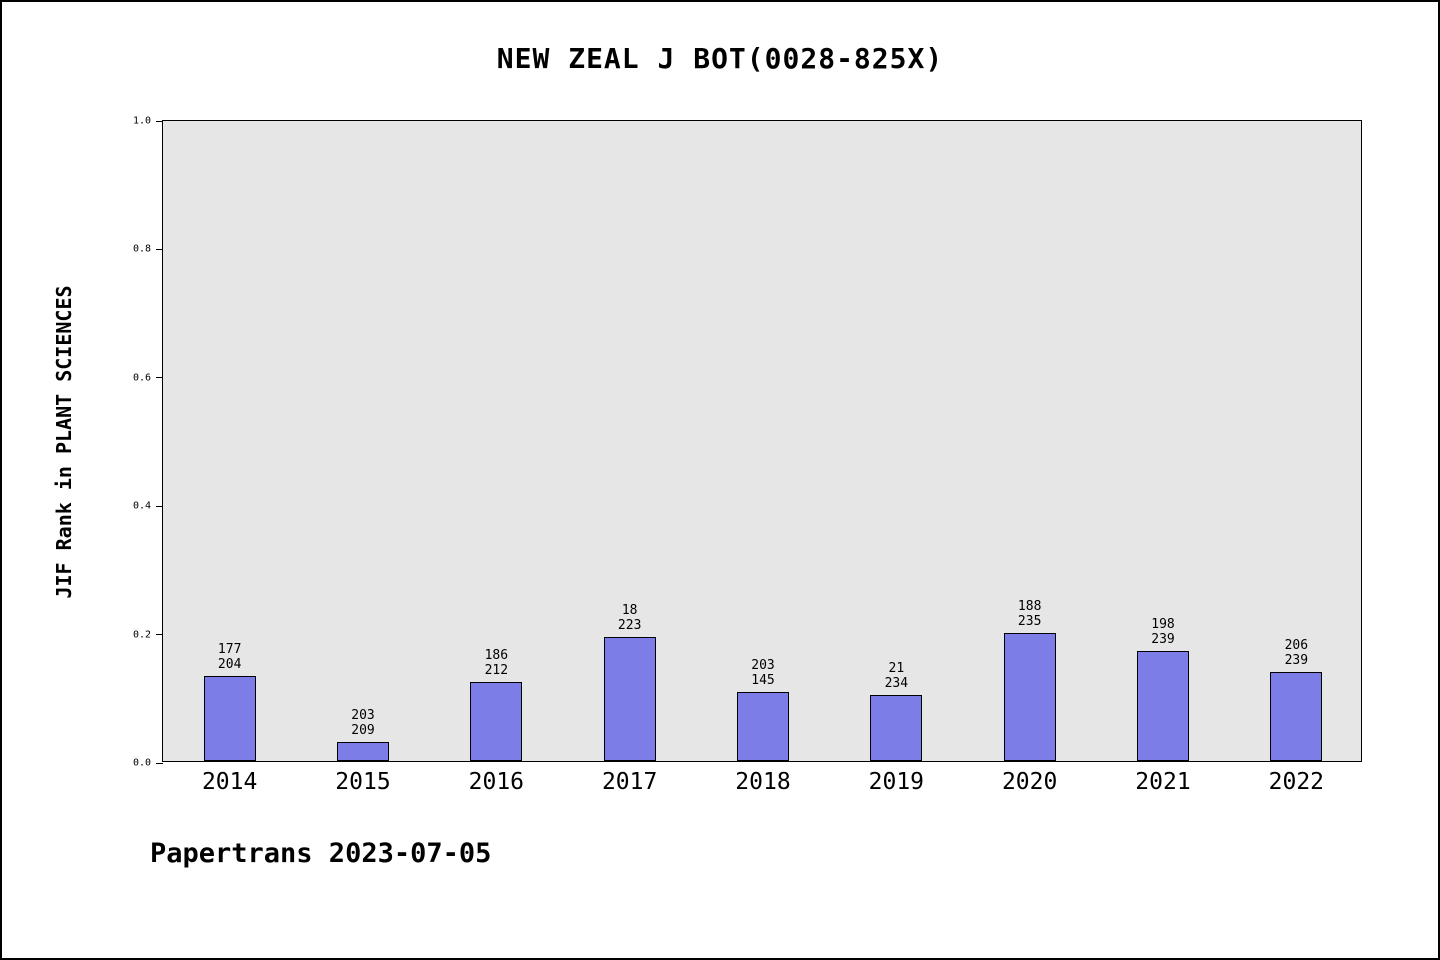  I want to click on bar-value-label-2021: 198 239, so click(1162, 632).